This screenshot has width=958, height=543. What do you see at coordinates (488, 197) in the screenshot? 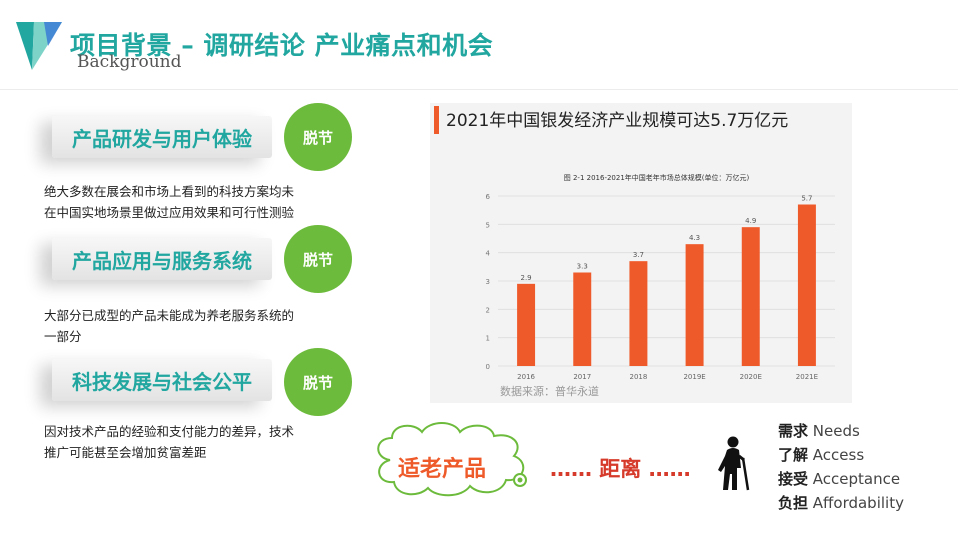
I see `y-tick-label: 6` at bounding box center [488, 197].